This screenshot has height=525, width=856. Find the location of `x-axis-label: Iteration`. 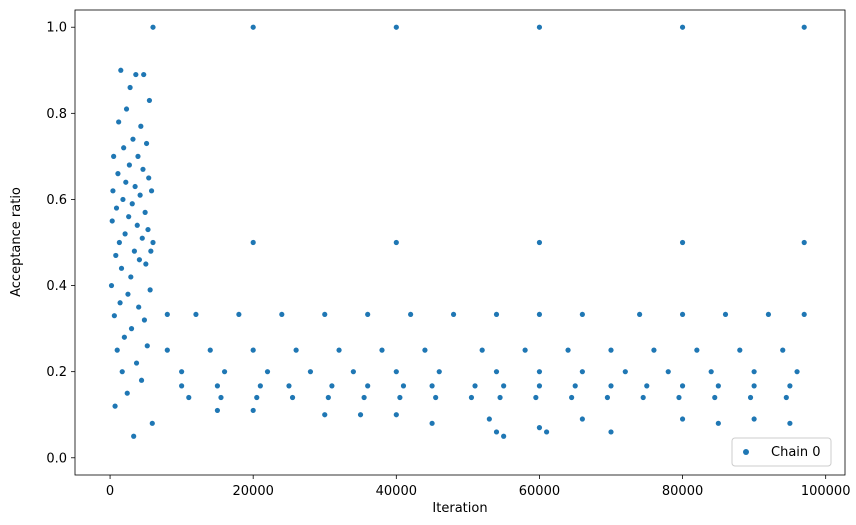

x-axis-label: Iteration is located at coordinates (459, 508).